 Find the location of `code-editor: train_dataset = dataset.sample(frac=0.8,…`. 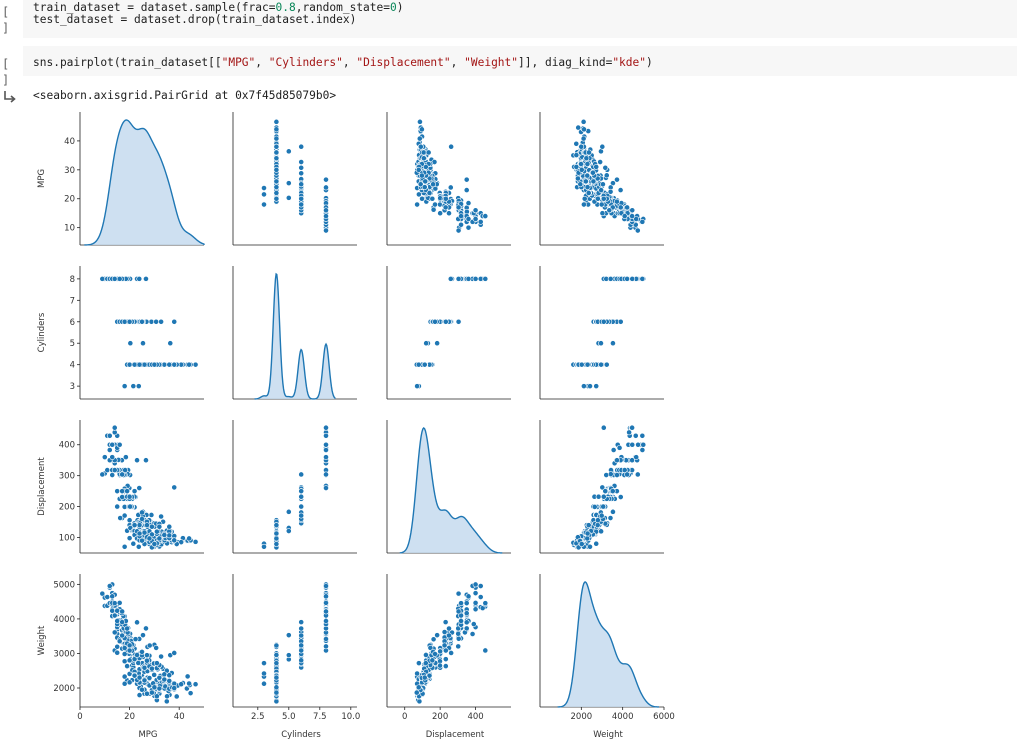

code-editor: train_dataset = dataset.sample(frac=0.8,… is located at coordinates (520, 19).